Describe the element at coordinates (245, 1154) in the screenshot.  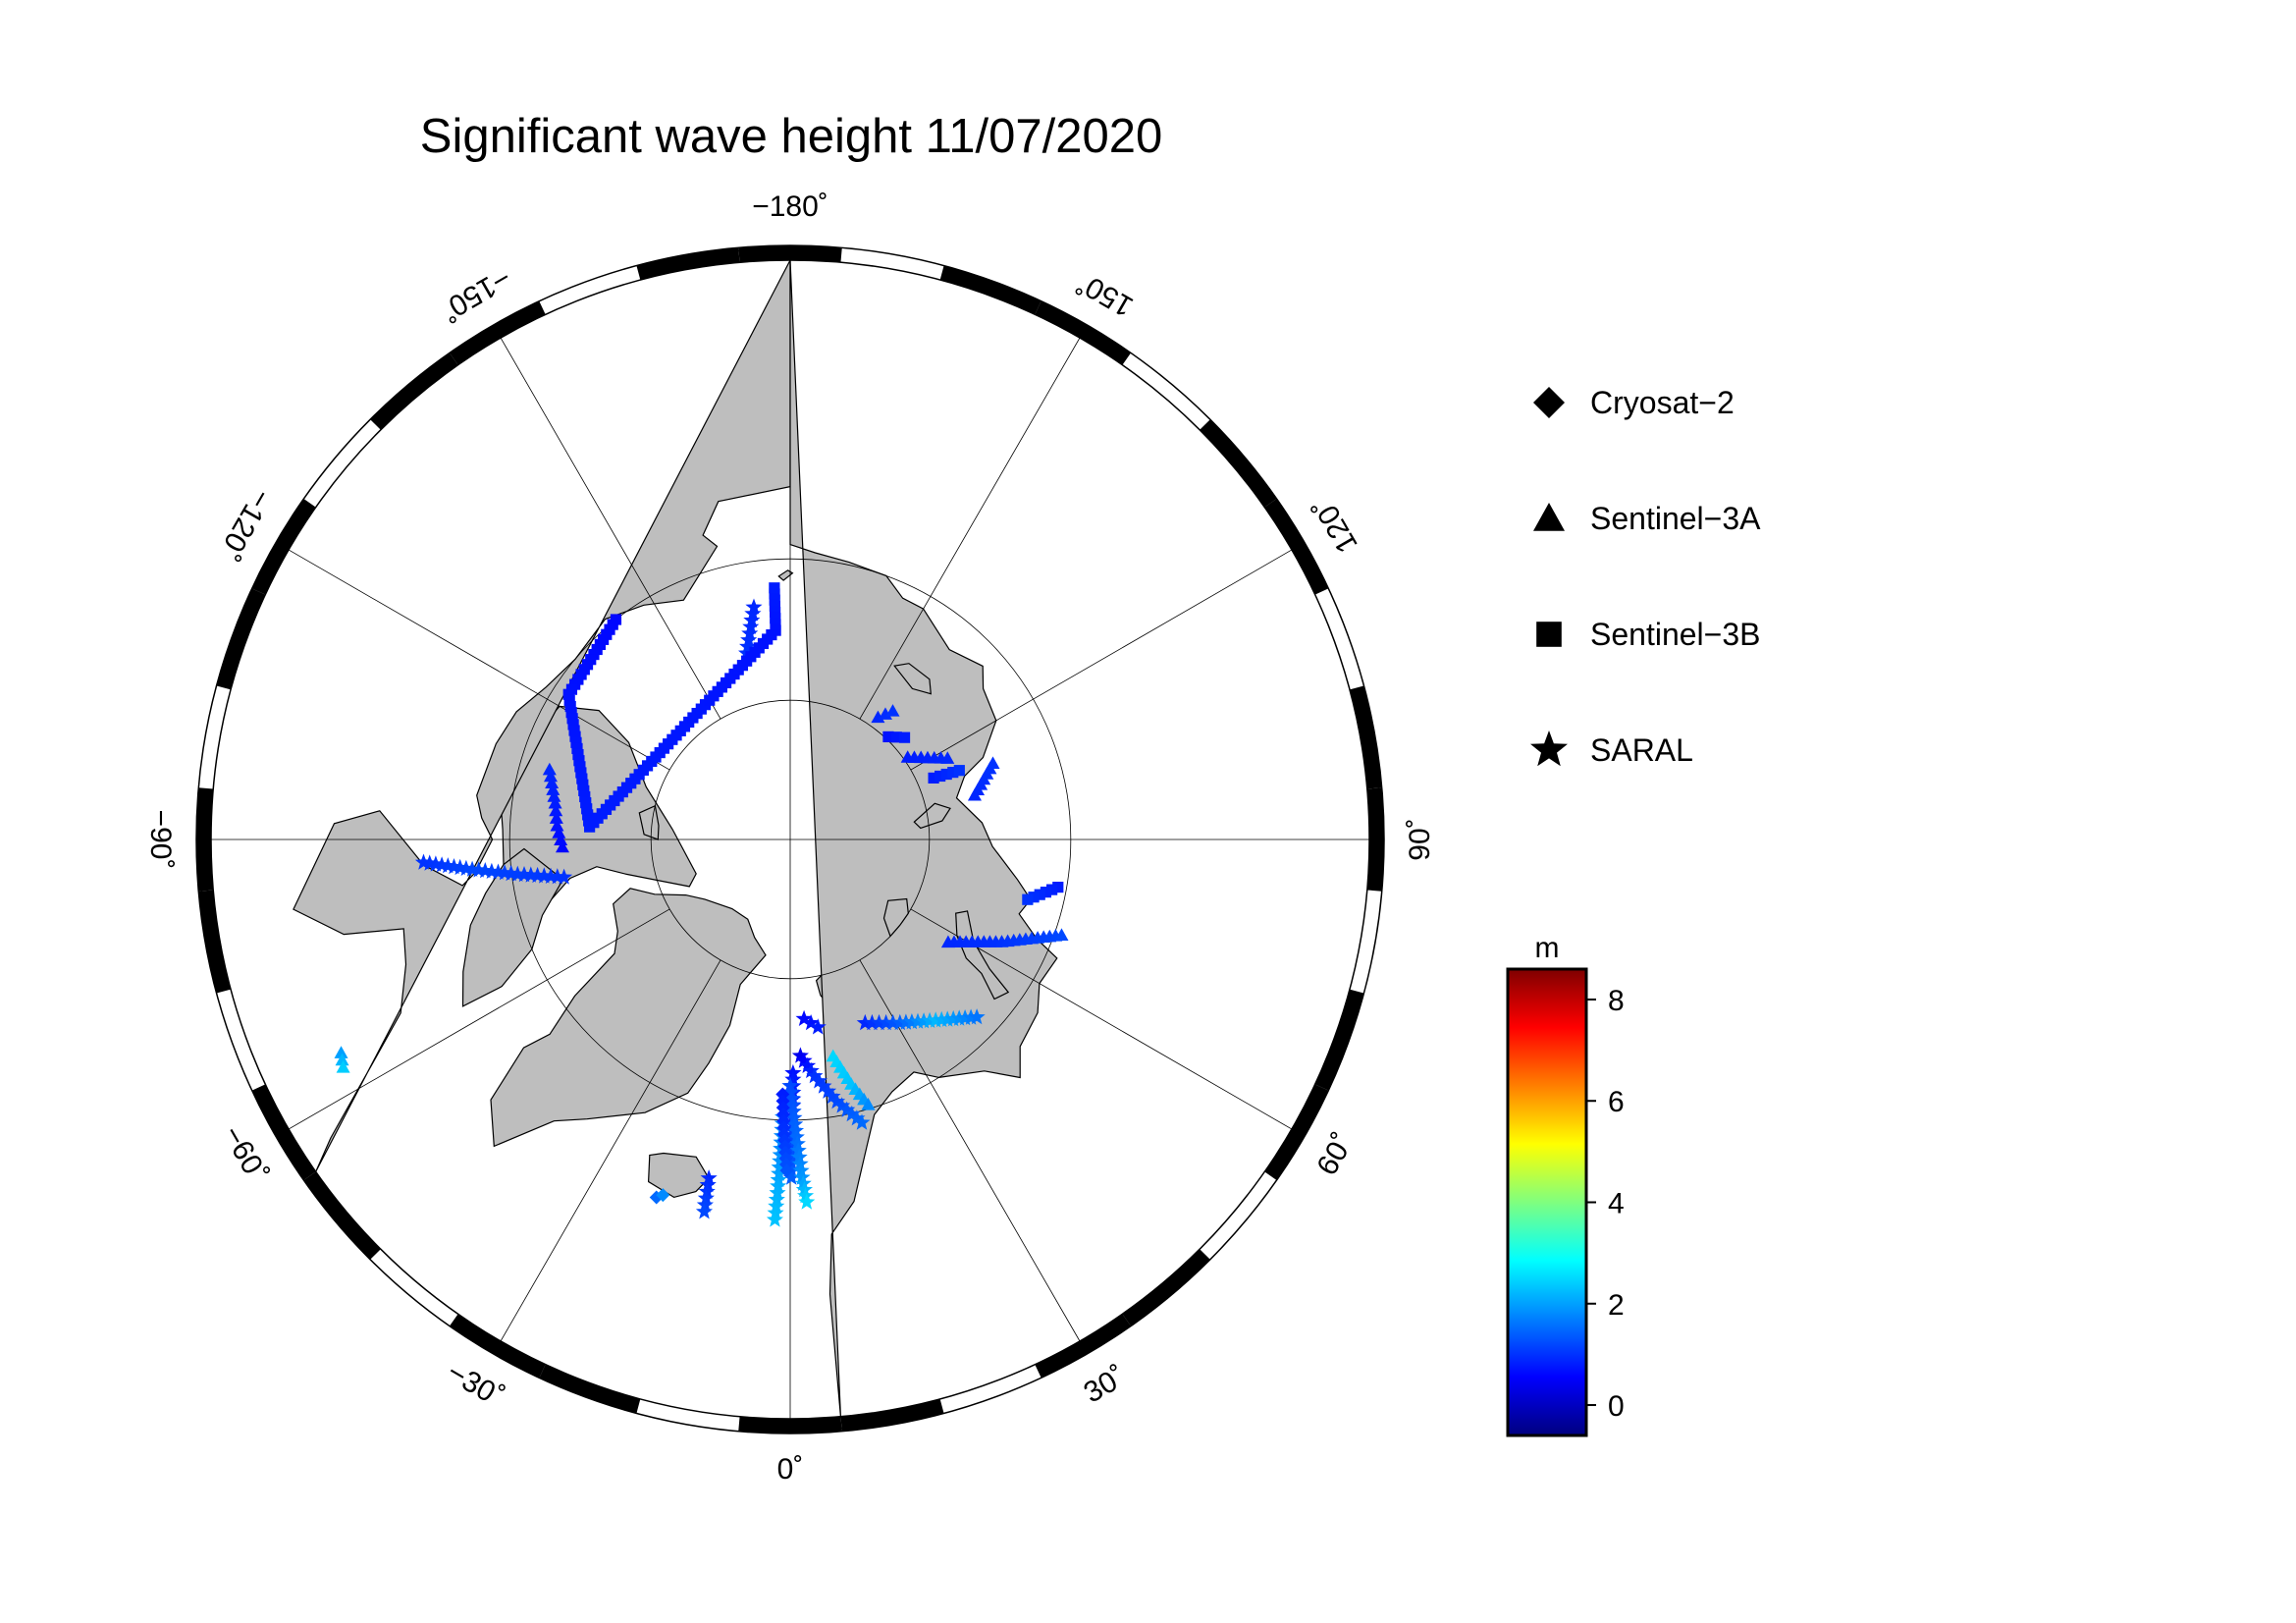
I see `longitude-label: −60˚` at that location.